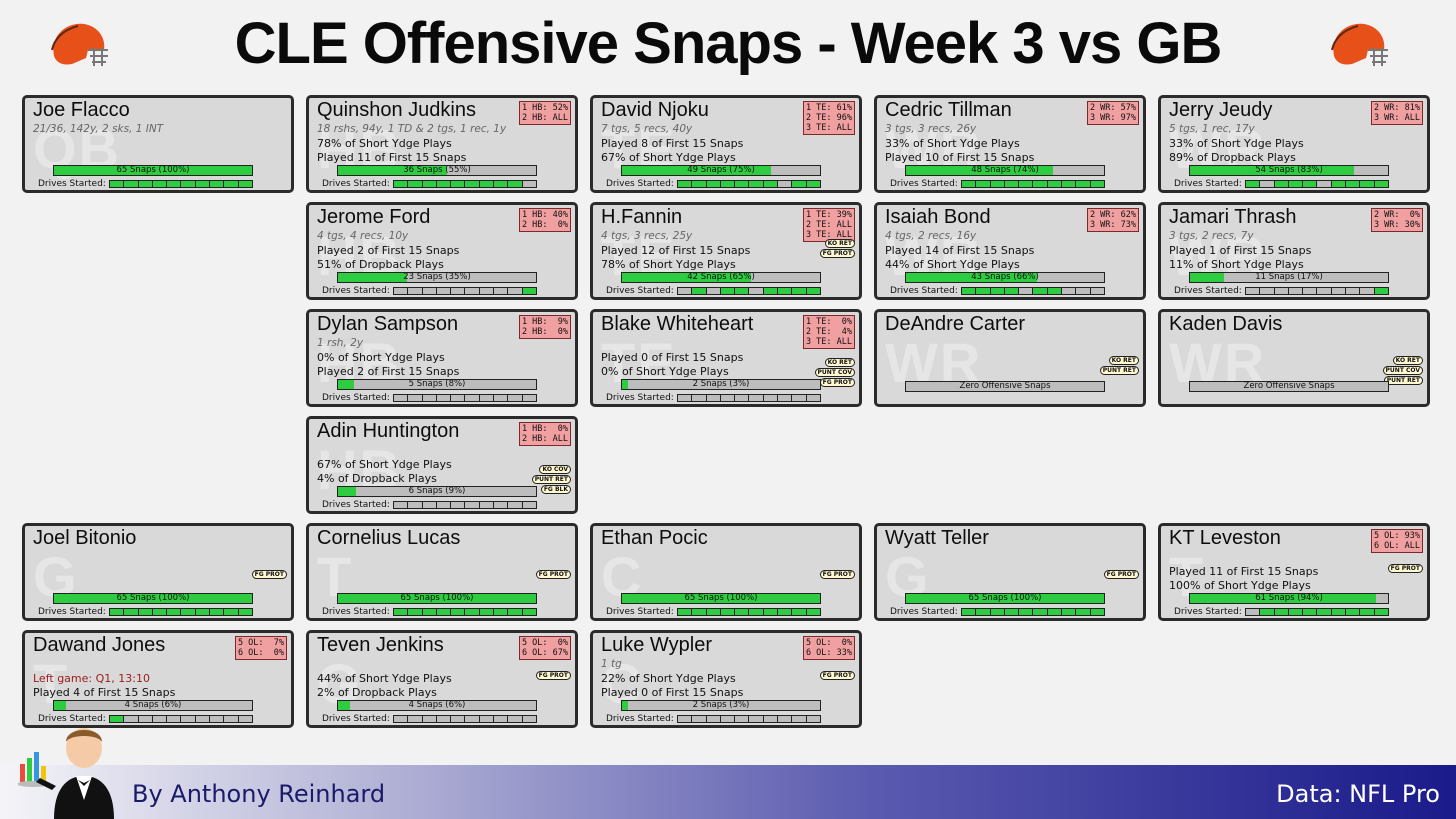  What do you see at coordinates (955, 324) in the screenshot?
I see `player-name: DeAndre Carter` at bounding box center [955, 324].